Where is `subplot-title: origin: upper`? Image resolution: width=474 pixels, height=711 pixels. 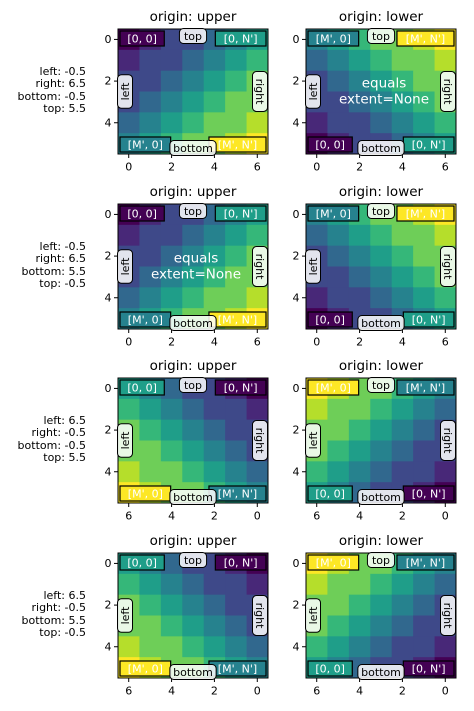
subplot-title: origin: upper is located at coordinates (193, 17).